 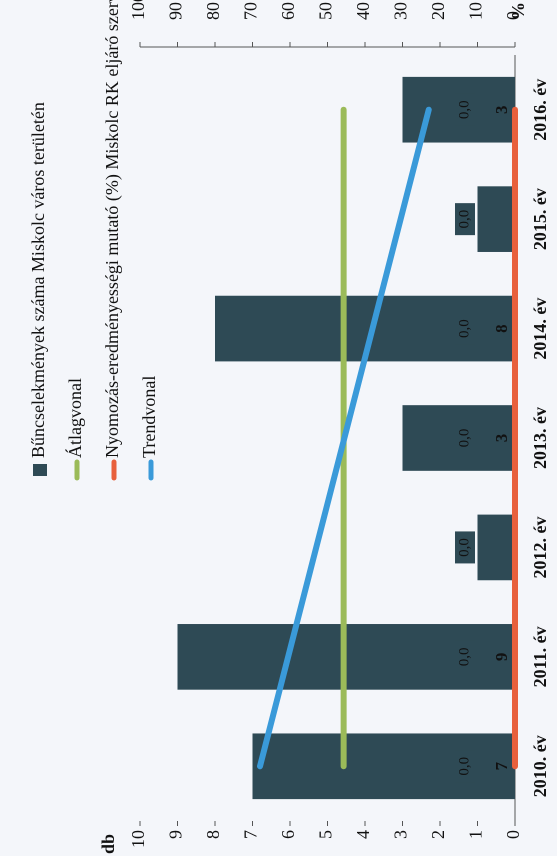 What do you see at coordinates (501, 657) in the screenshot?
I see `bar-value-label: 9` at bounding box center [501, 657].